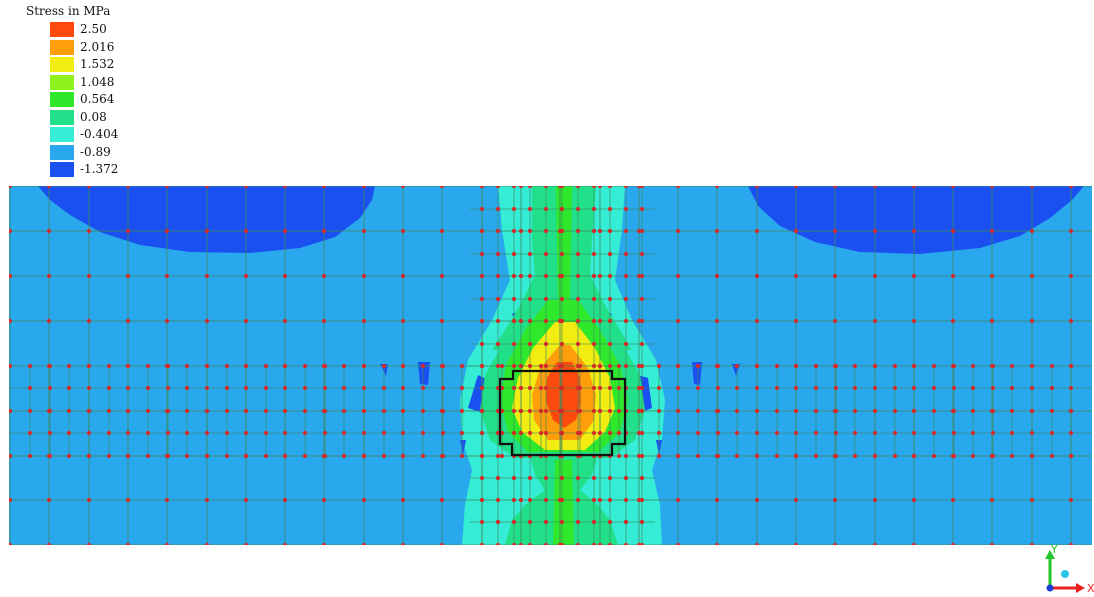  I want to click on legend-label: 2.016, so click(97, 46).